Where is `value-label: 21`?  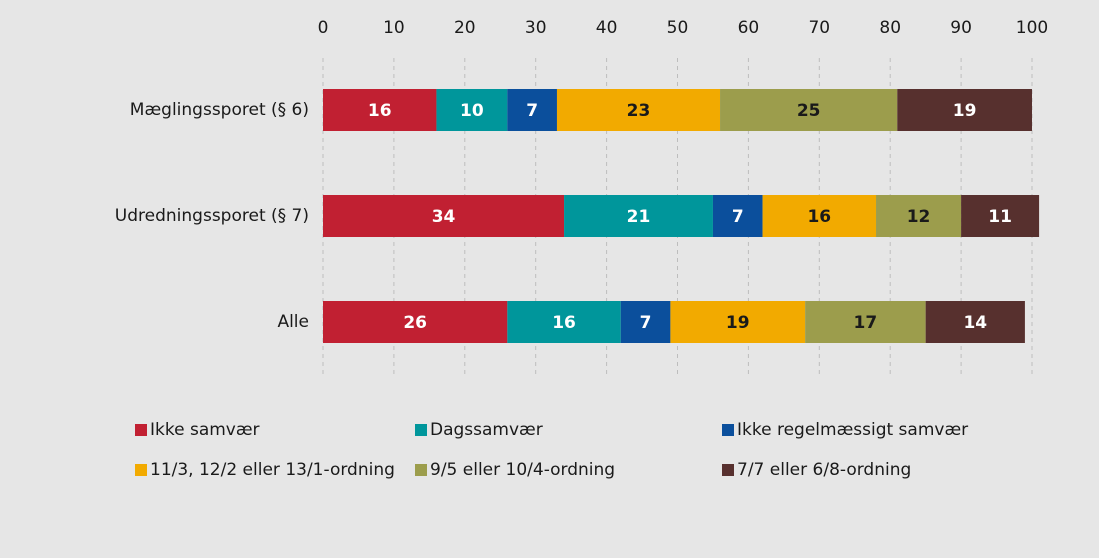 value-label: 21 is located at coordinates (639, 217).